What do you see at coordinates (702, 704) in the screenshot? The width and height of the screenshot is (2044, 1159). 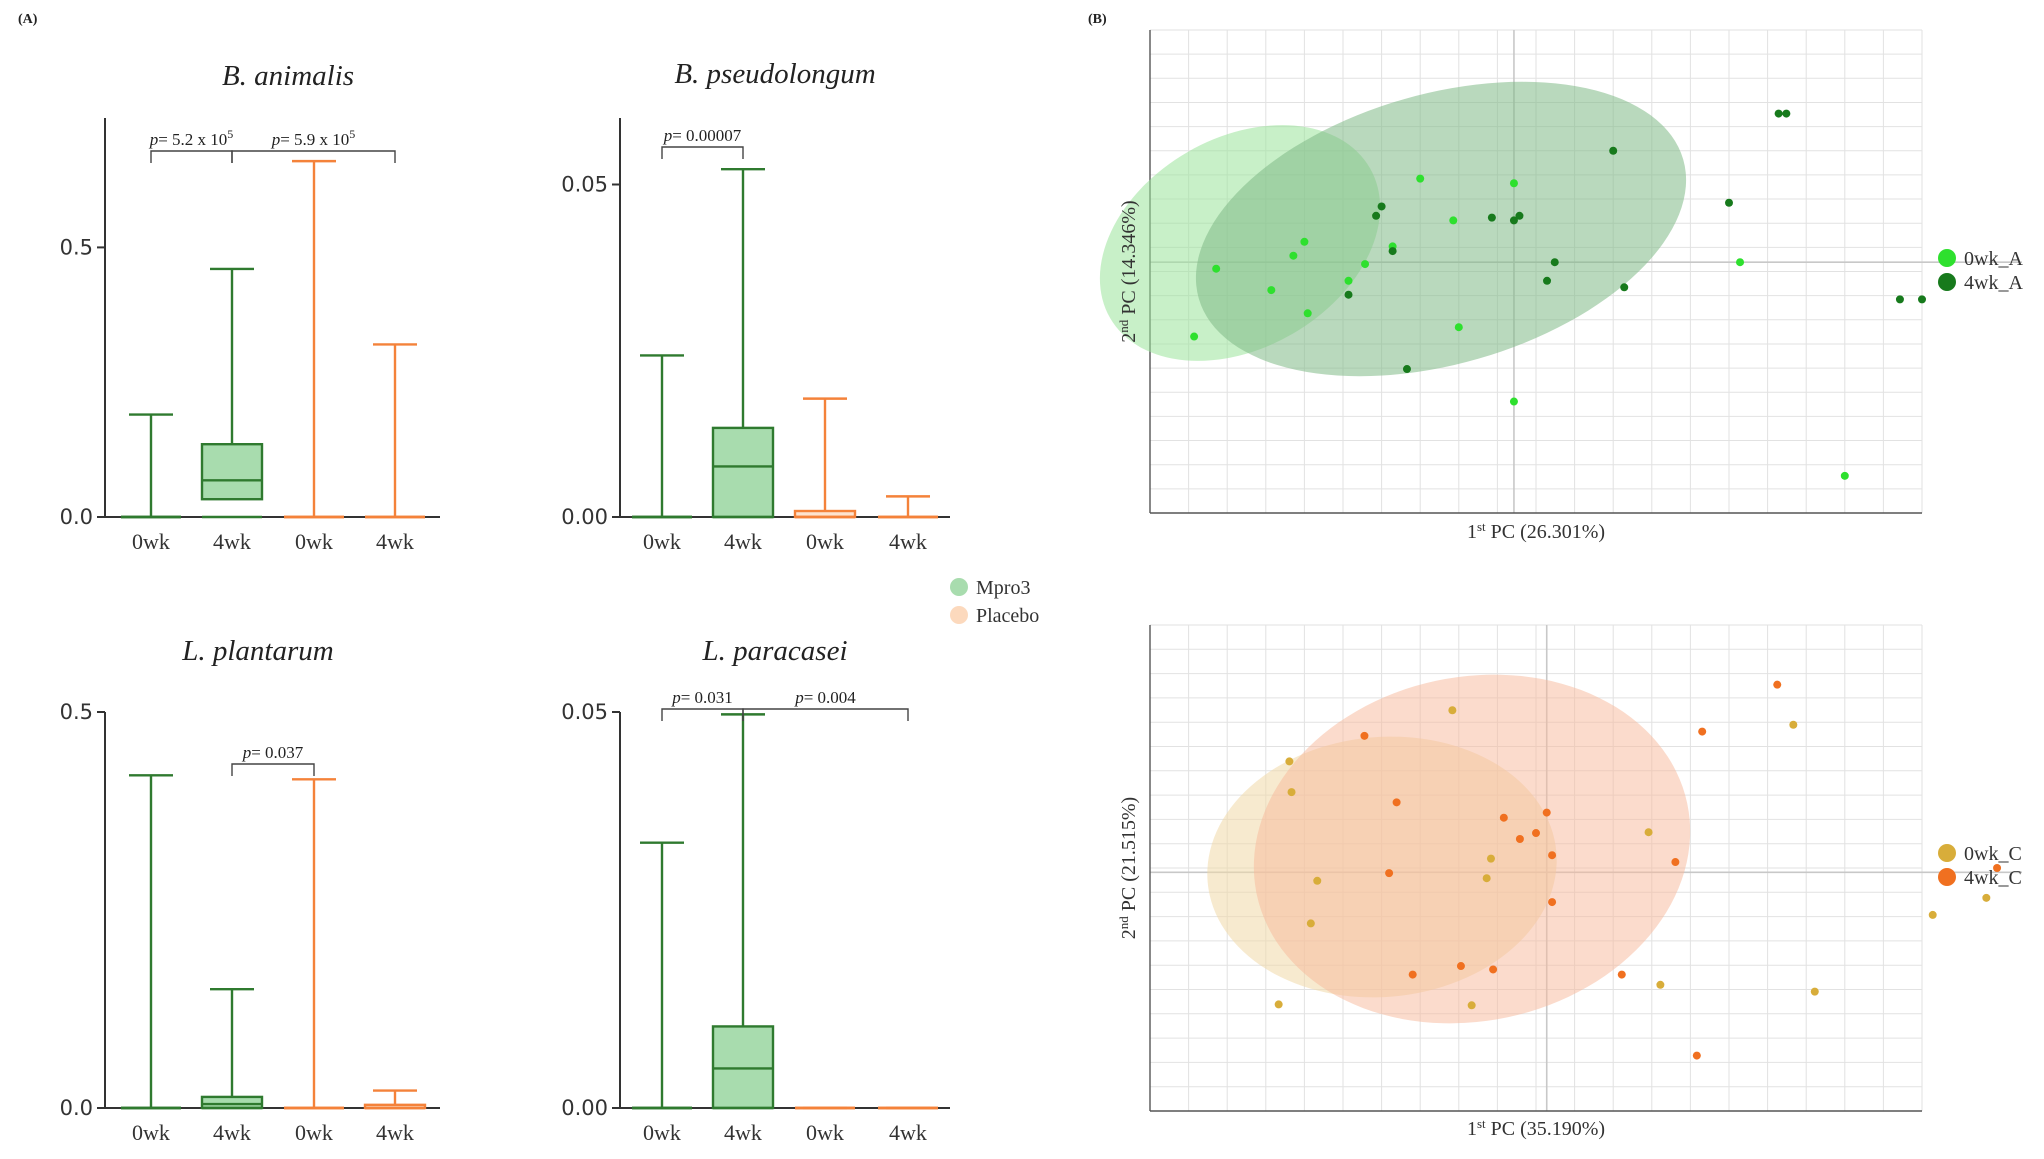 I see `pvalue-bracket: p= 0.031` at bounding box center [702, 704].